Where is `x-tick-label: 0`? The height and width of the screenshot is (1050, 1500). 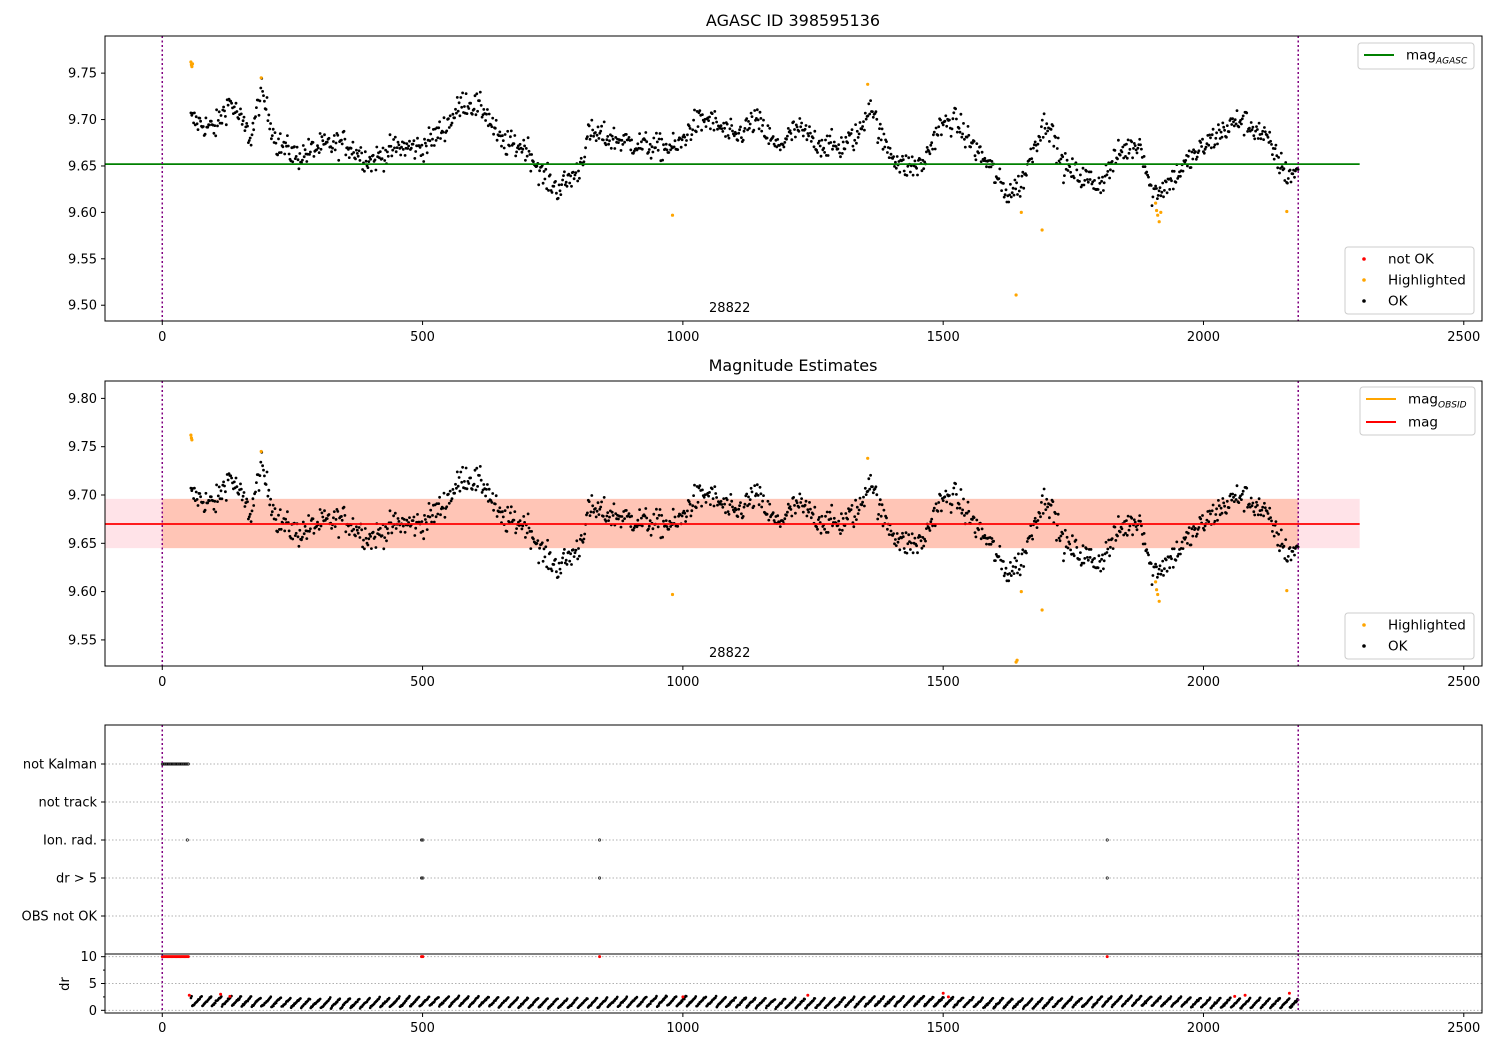 x-tick-label: 0 is located at coordinates (162, 682).